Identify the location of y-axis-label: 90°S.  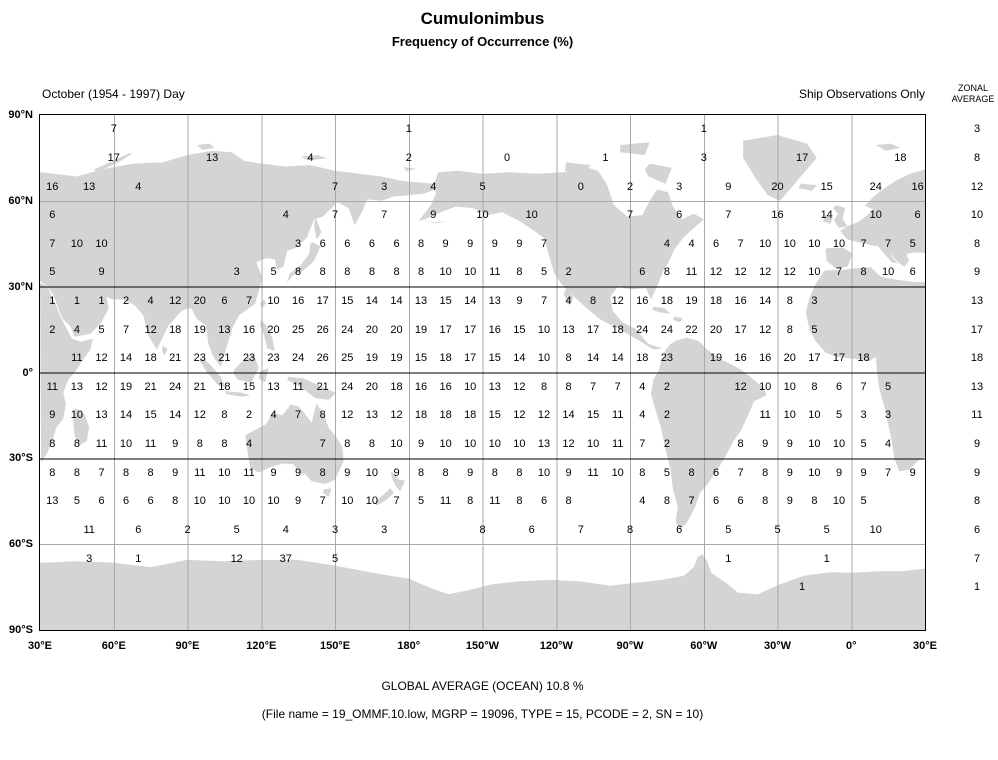
(21, 630).